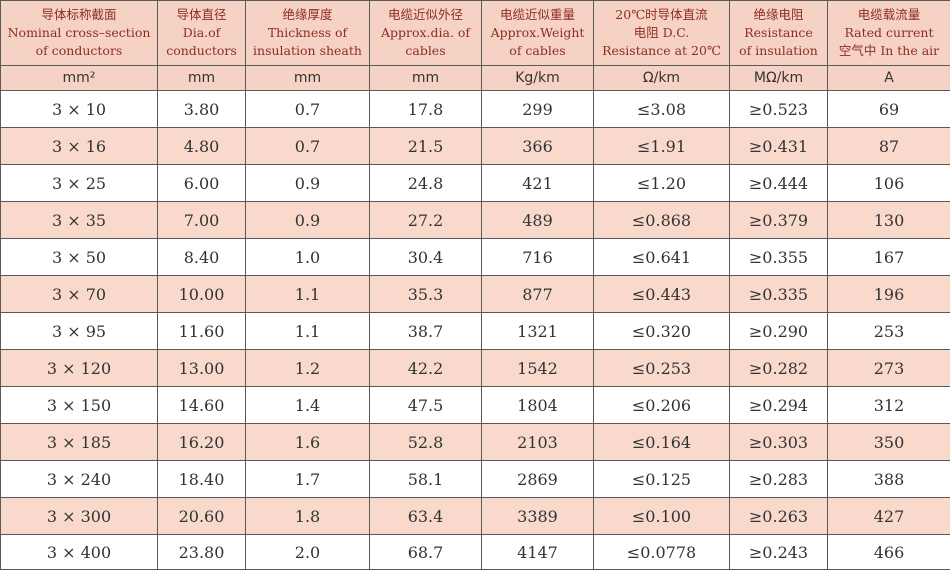 Image resolution: width=950 pixels, height=574 pixels. Describe the element at coordinates (778, 78) in the screenshot. I see `unit-cell: MΩ/km` at that location.